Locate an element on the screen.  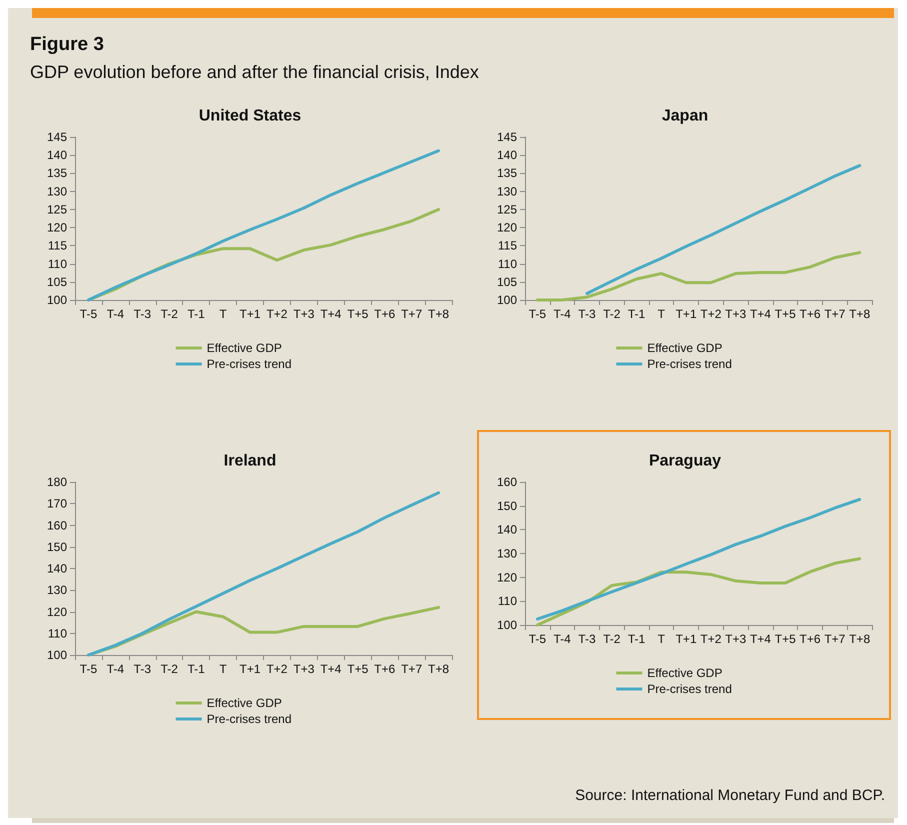
chart-title: United States is located at coordinates (250, 116).